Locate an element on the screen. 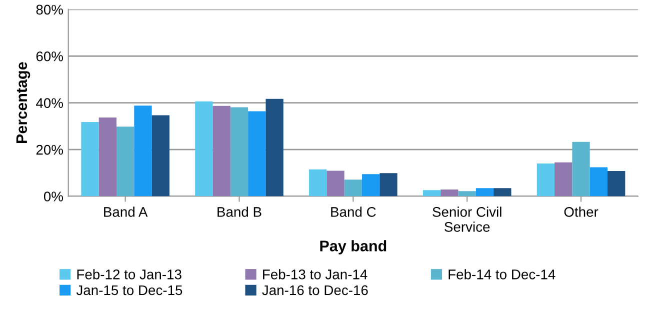  y-tick-label: 80% is located at coordinates (49, 9).